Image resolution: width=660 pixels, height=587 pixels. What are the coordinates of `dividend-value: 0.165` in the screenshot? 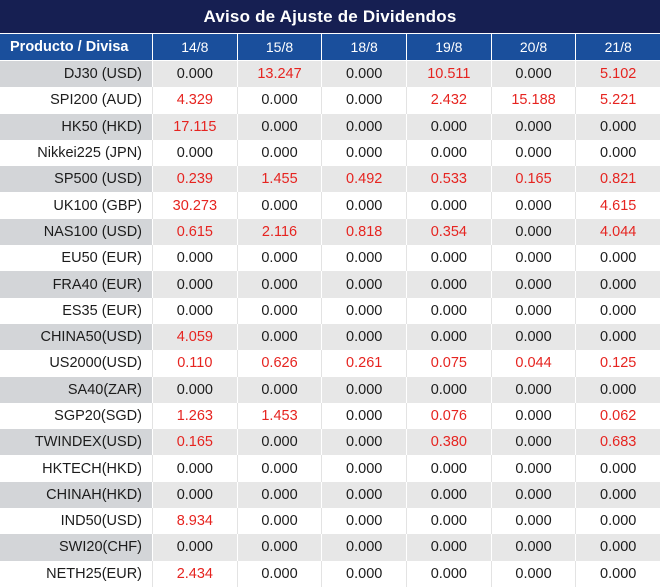 It's located at (533, 179).